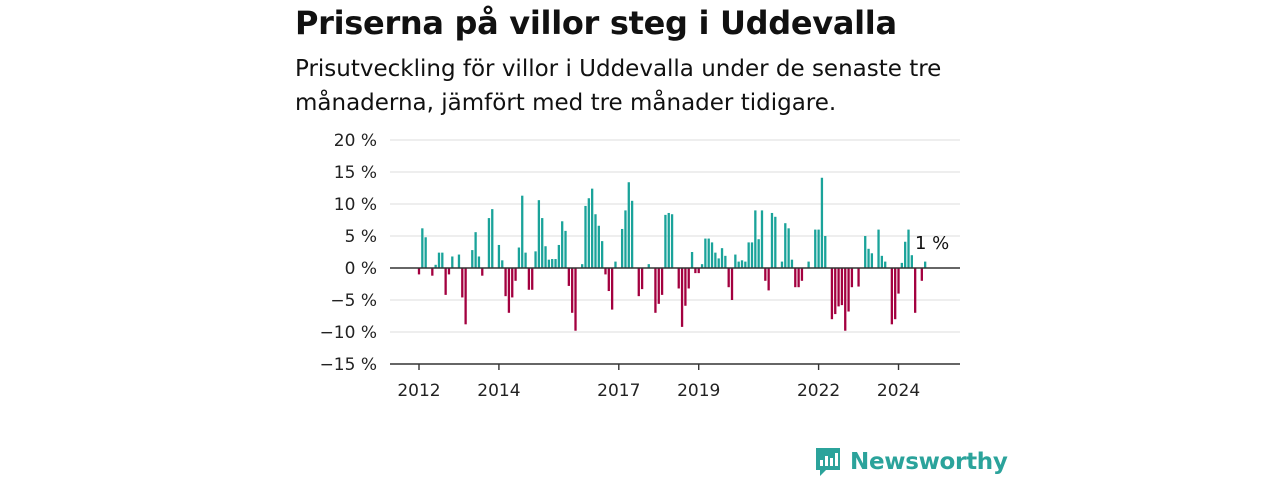 This screenshot has height=480, width=1280. I want to click on brand: Newsworthy, so click(911, 462).